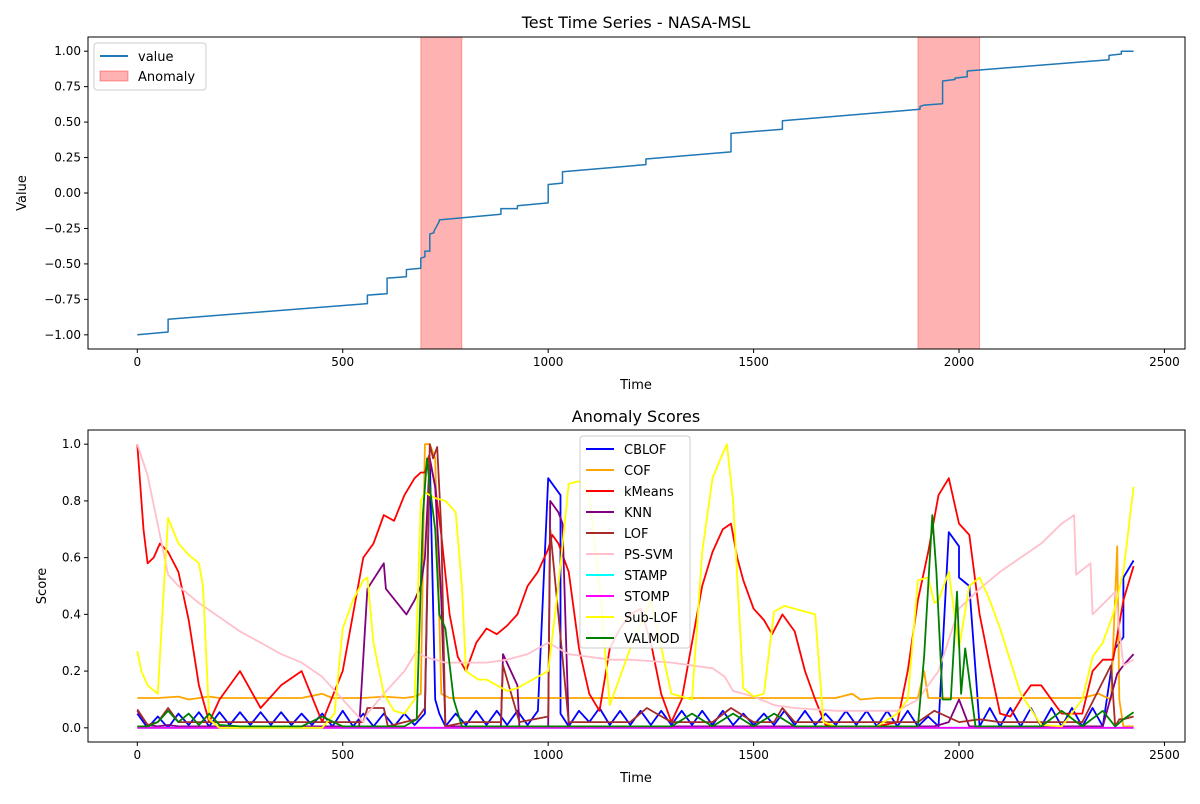 The height and width of the screenshot is (804, 1200). I want to click on score-ytick-label: 1.0, so click(71, 444).